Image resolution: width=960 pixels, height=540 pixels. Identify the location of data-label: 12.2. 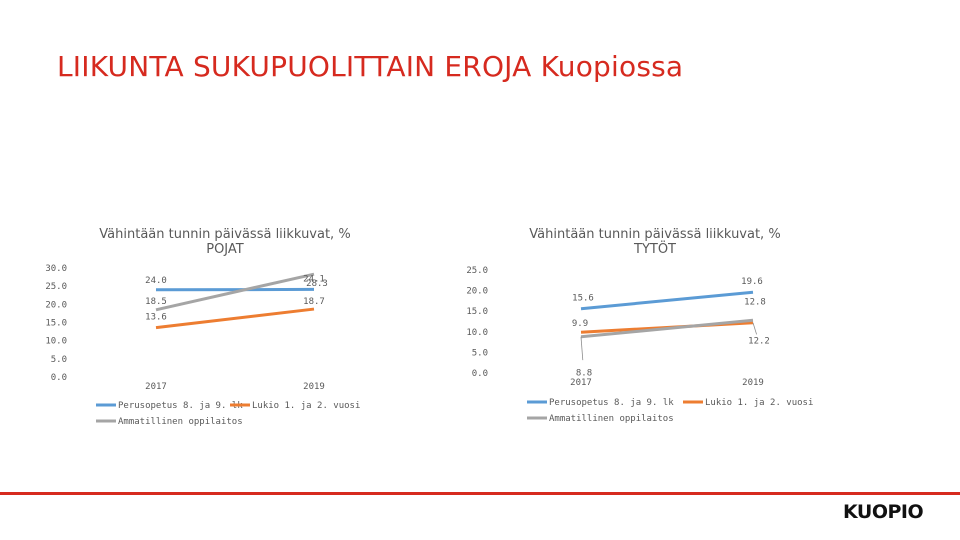
(759, 342).